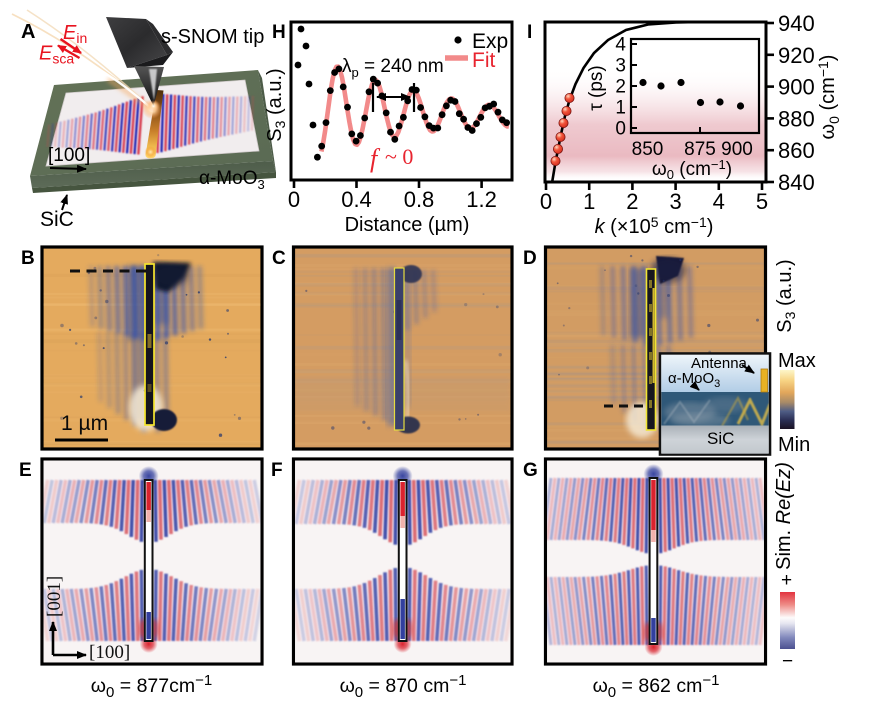 This screenshot has width=870, height=709. What do you see at coordinates (828, 97) in the screenshot?
I see `svg-text: ω0 (cm−1)` at bounding box center [828, 97].